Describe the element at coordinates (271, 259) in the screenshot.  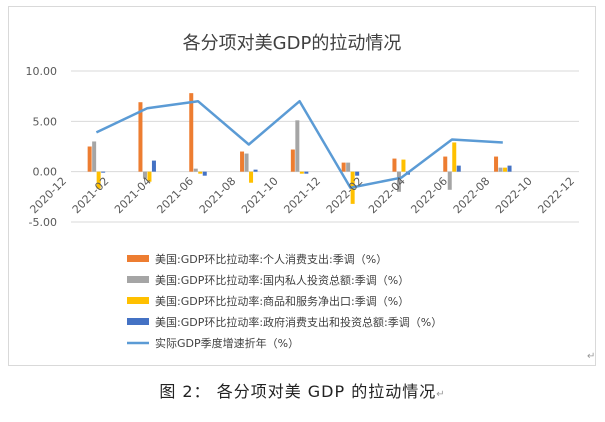
I see `legend-entry: 美国:GDP环比拉动率:个人消费支出:季调（%）` at that location.